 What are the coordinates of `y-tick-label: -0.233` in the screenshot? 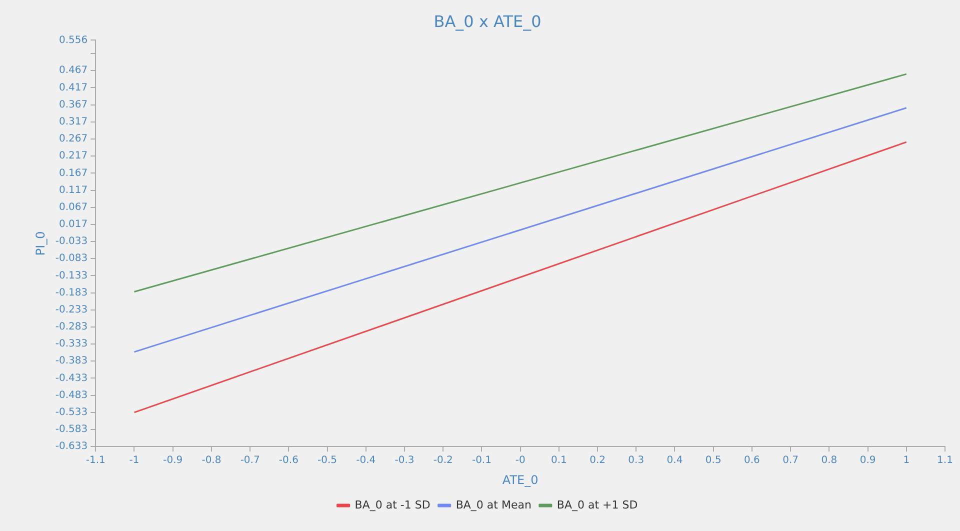 It's located at (71, 310).